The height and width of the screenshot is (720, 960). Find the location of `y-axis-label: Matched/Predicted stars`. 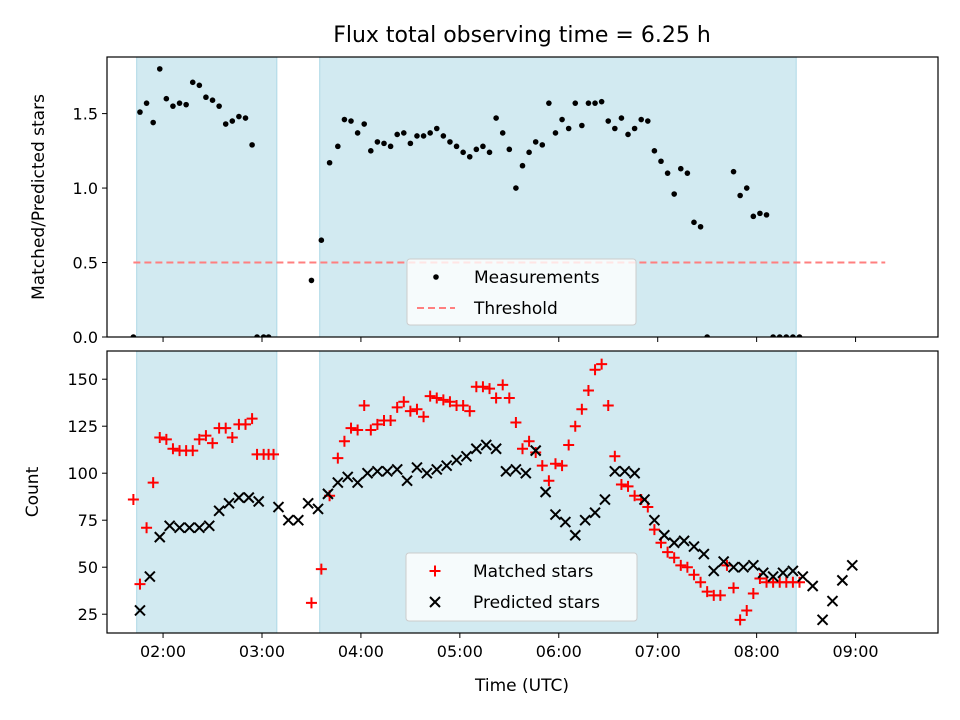

y-axis-label: Matched/Predicted stars is located at coordinates (39, 197).